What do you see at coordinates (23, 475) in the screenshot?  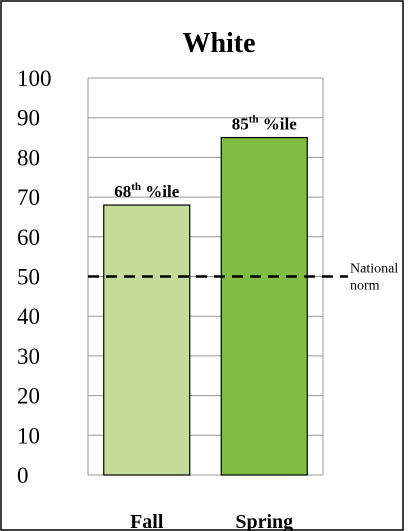 I see `y-tick-label: 0` at bounding box center [23, 475].